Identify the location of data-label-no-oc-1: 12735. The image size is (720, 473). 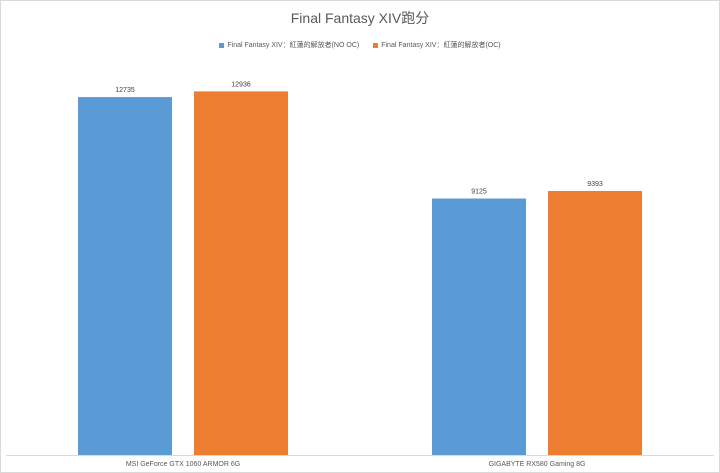
(125, 90).